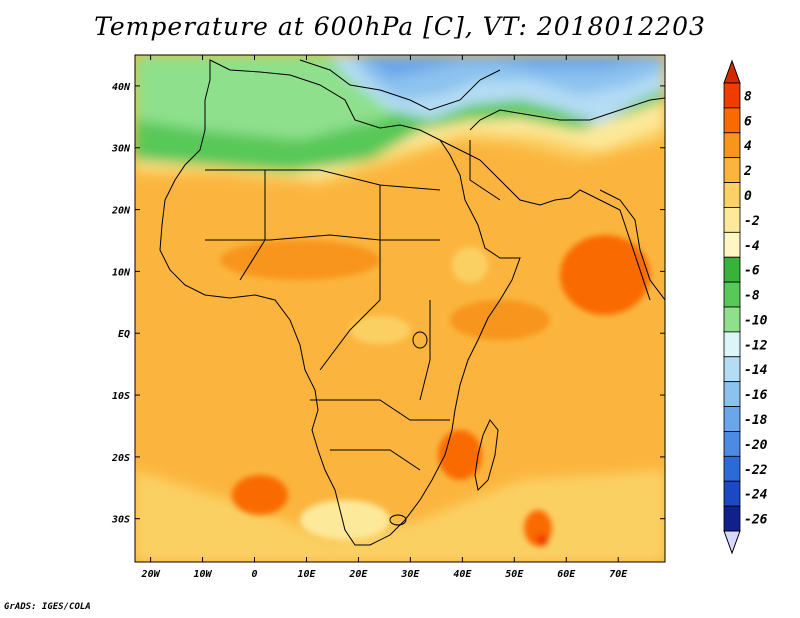 The width and height of the screenshot is (800, 618). Describe the element at coordinates (567, 114) in the screenshot. I see `middle-east-coast` at that location.